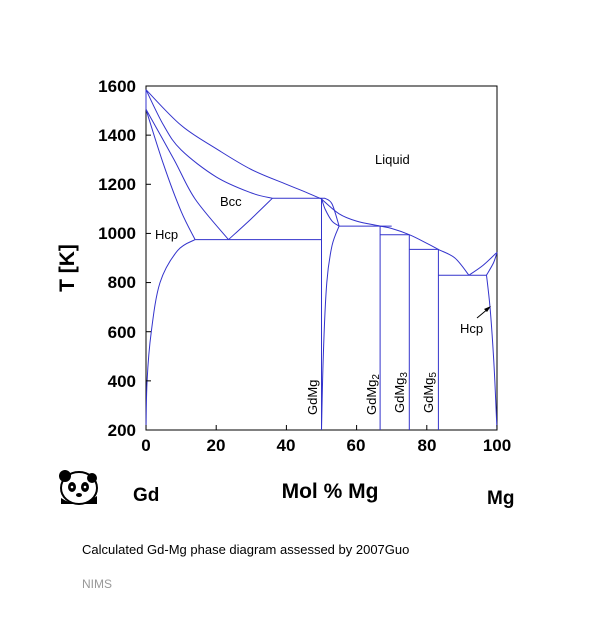 The width and height of the screenshot is (595, 632). Describe the element at coordinates (401, 392) in the screenshot. I see `gdmg3-label: GdMg3` at that location.